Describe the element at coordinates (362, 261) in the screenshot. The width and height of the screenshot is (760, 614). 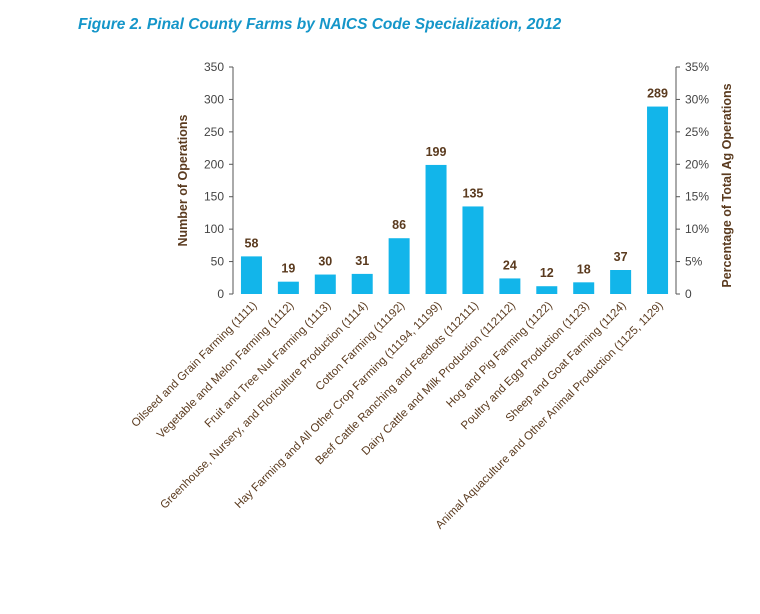
I see `bar-value-label: 31` at that location.